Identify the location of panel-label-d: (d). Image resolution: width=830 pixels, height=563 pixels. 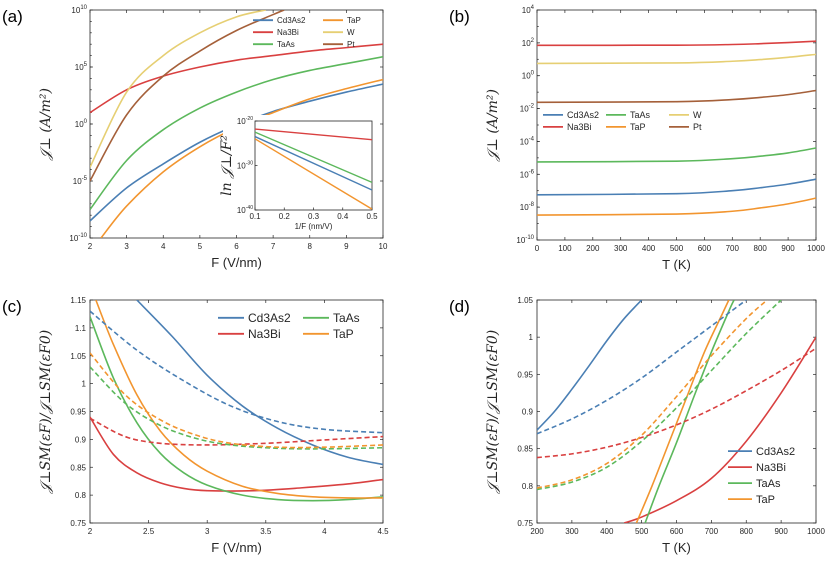
(459, 306).